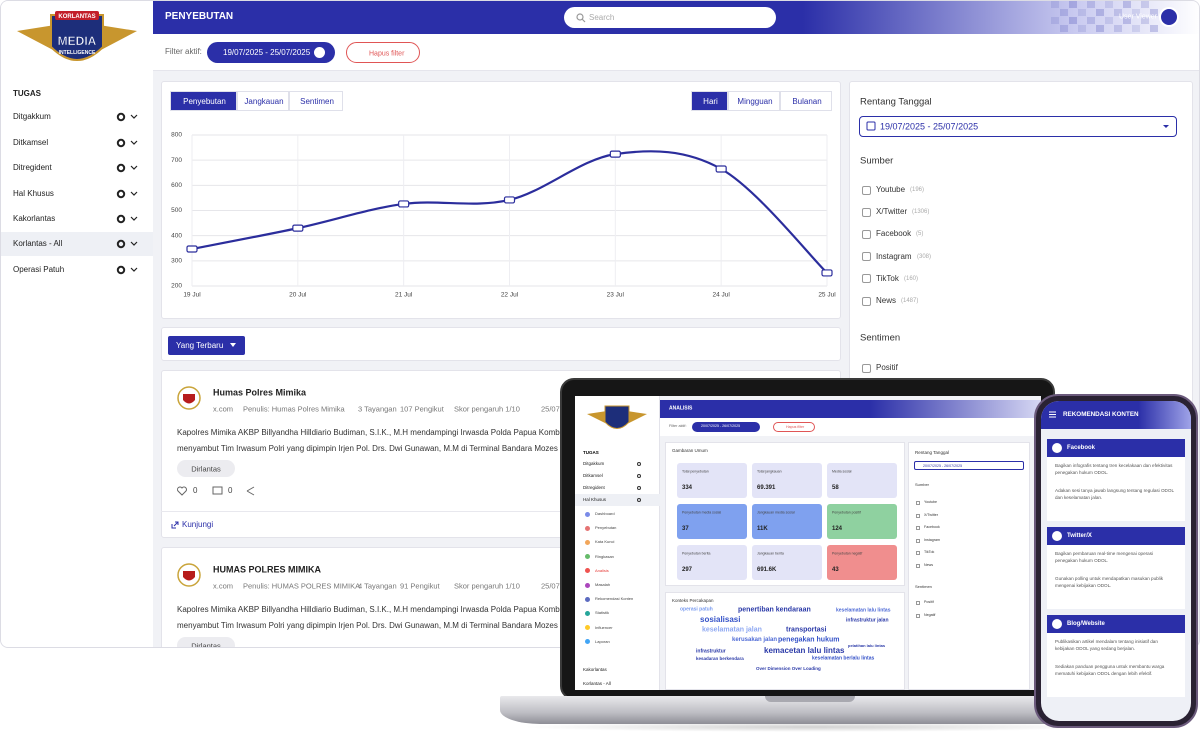  I want to click on laptop-submenu-item: Dashboard, so click(605, 513).